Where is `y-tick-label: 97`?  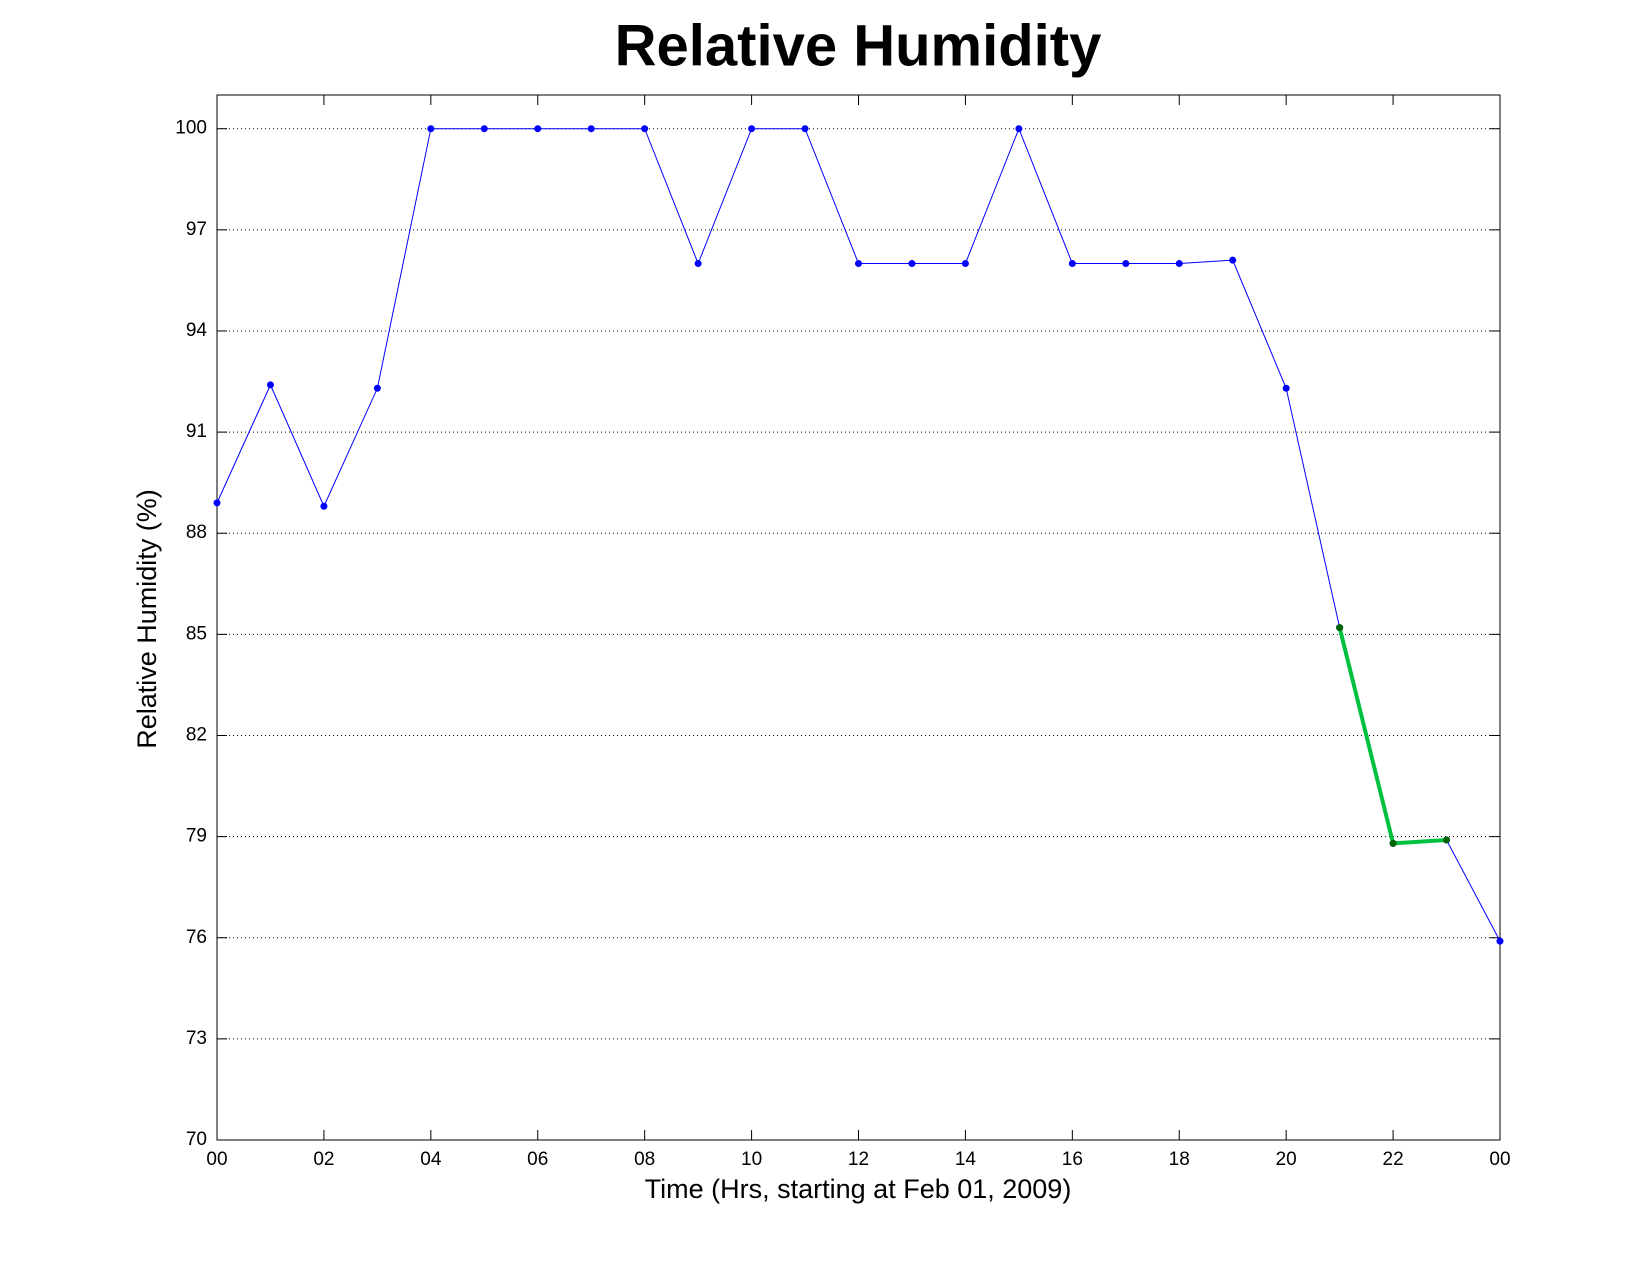
y-tick-label: 97 is located at coordinates (196, 229).